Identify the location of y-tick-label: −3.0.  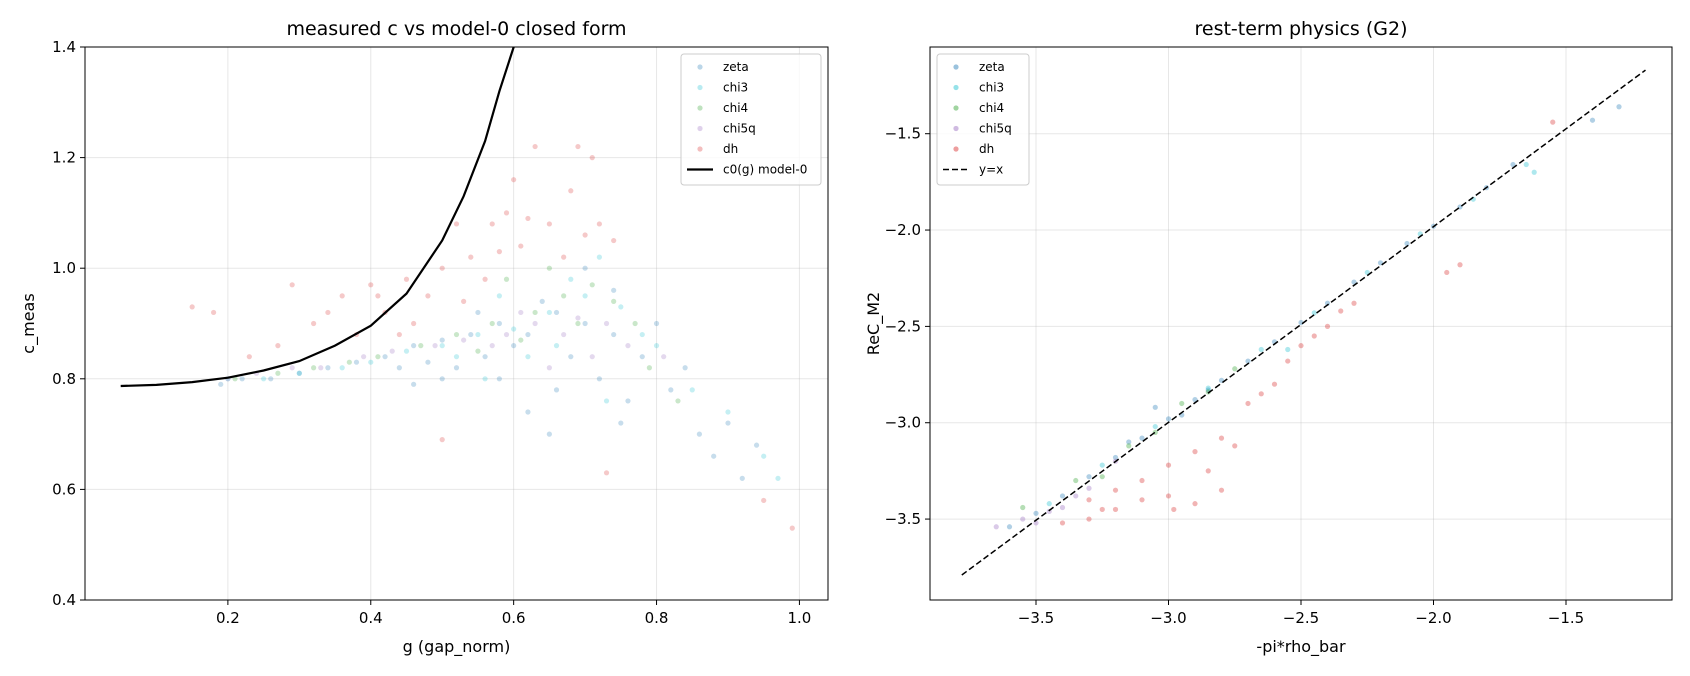
(903, 423).